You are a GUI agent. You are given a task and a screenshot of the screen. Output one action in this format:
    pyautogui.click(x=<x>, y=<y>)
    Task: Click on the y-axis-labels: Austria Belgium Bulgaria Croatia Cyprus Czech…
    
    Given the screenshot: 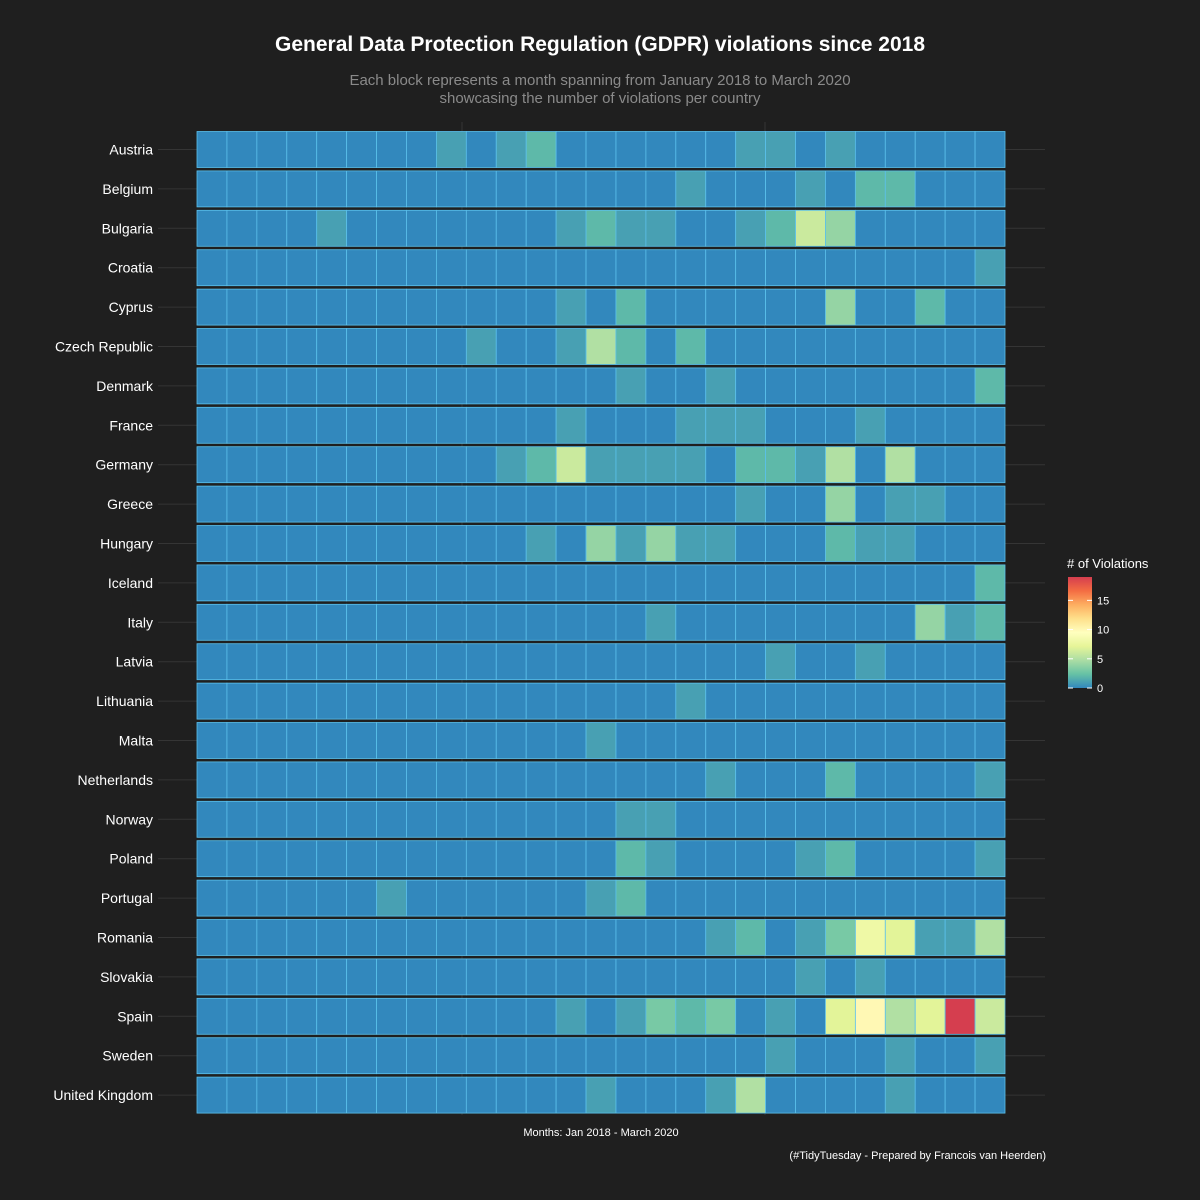 What is the action you would take?
    pyautogui.click(x=103, y=623)
    